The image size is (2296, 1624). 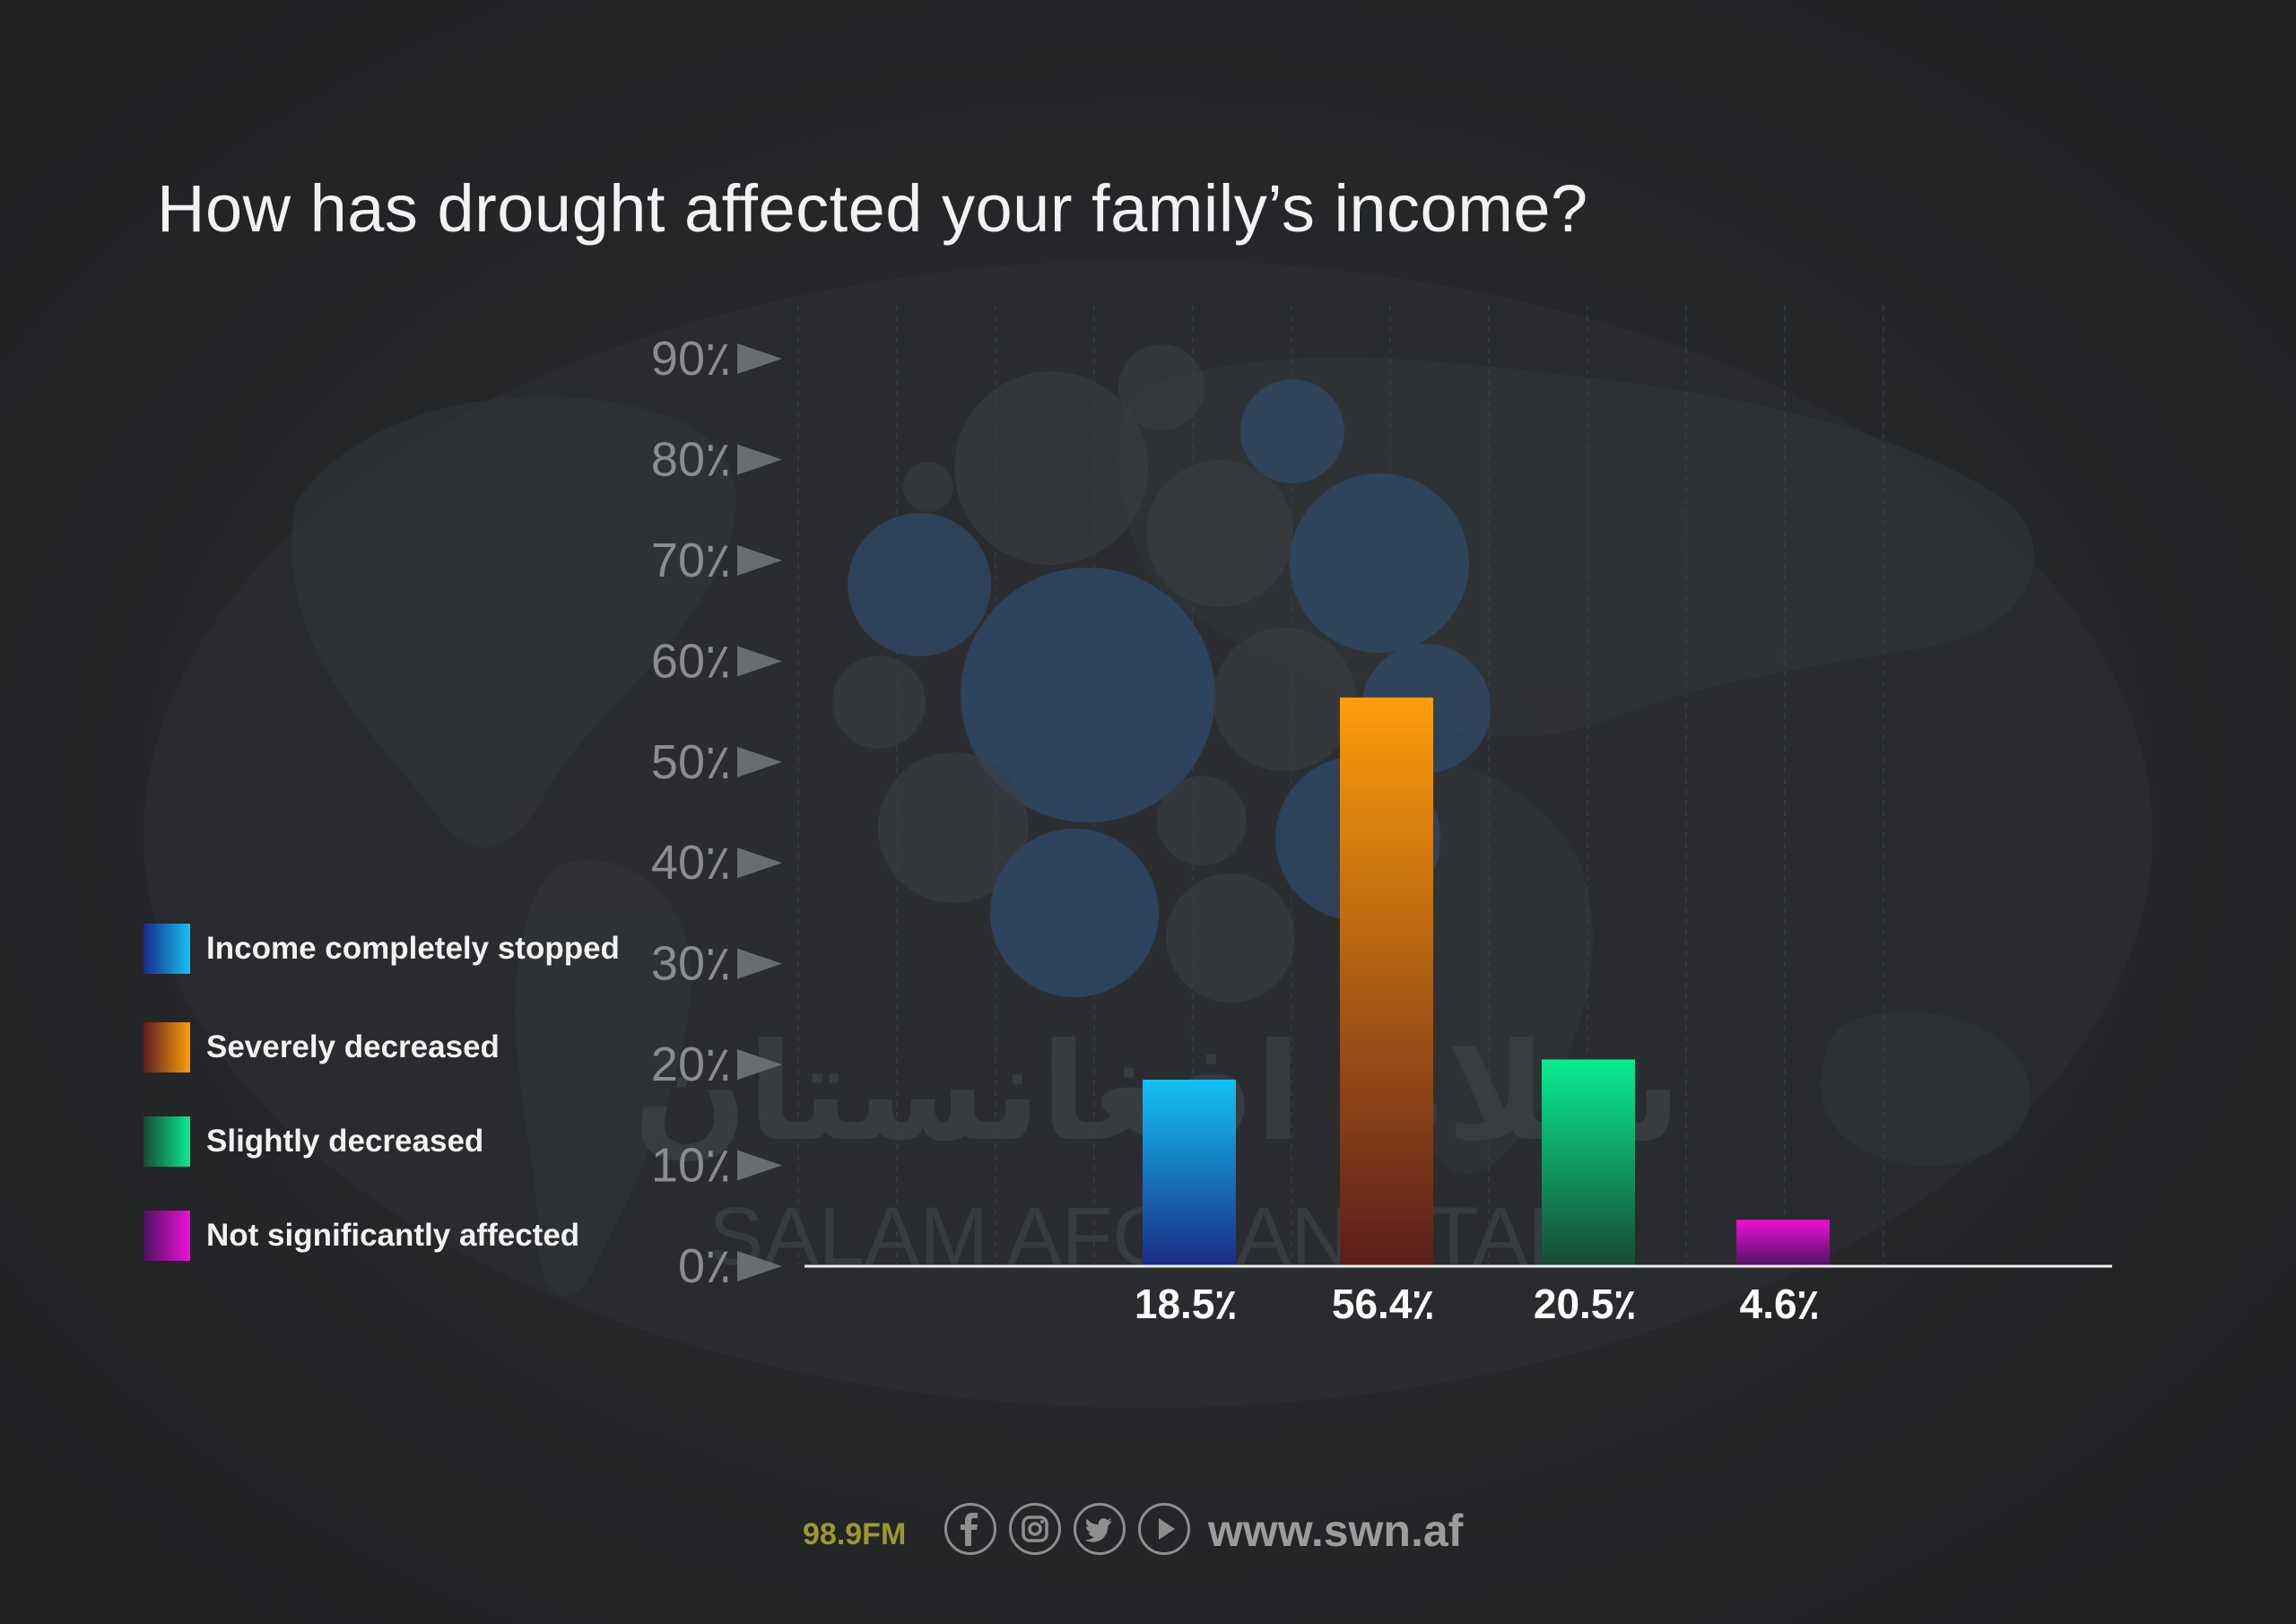 I want to click on website-link: www.swn.af, so click(x=1336, y=1531).